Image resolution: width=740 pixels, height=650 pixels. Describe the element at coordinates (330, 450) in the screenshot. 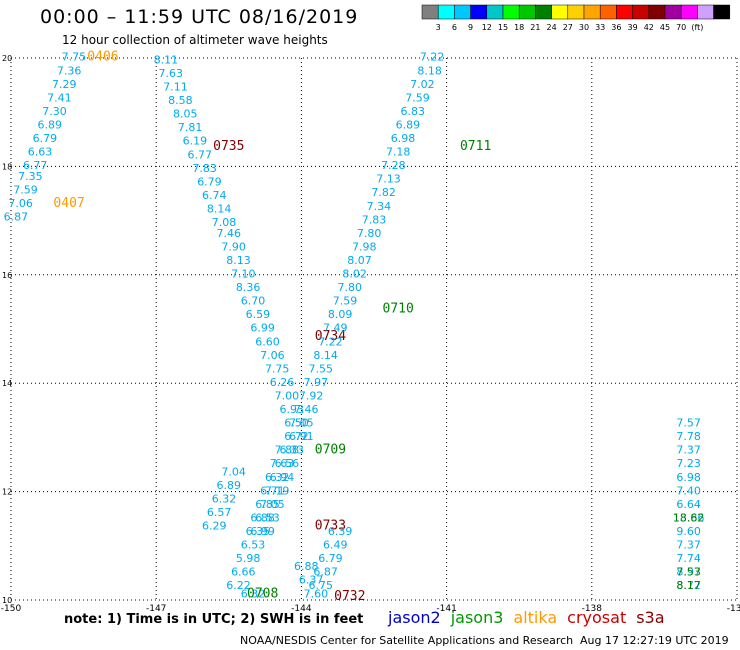

I see `pass-time-label: 0709` at that location.